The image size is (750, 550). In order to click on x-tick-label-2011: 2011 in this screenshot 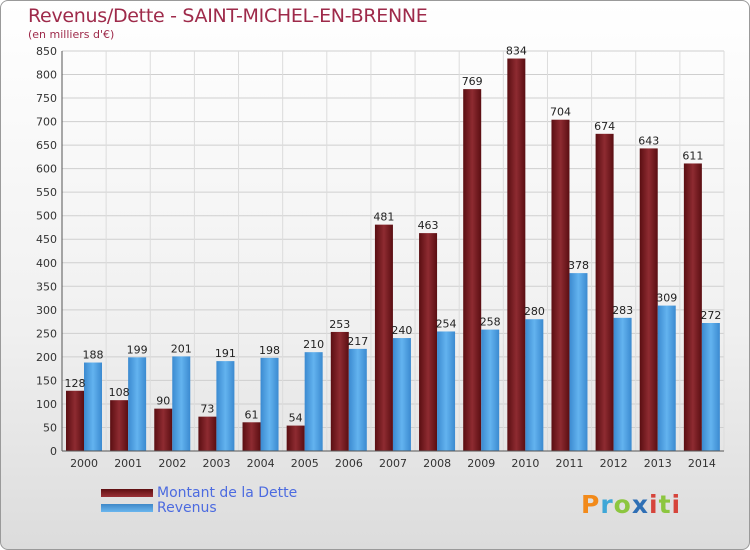, I will do `click(570, 463)`.